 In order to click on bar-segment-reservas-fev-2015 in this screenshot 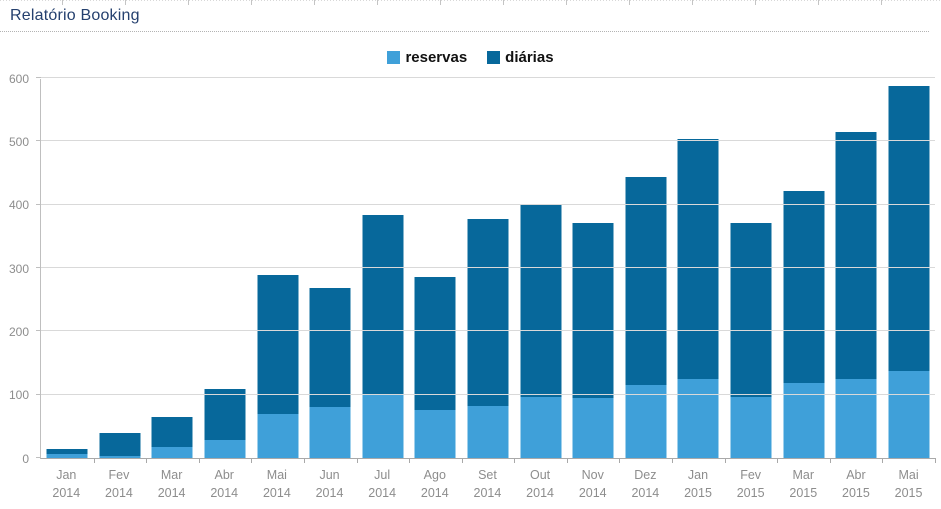, I will do `click(751, 427)`.